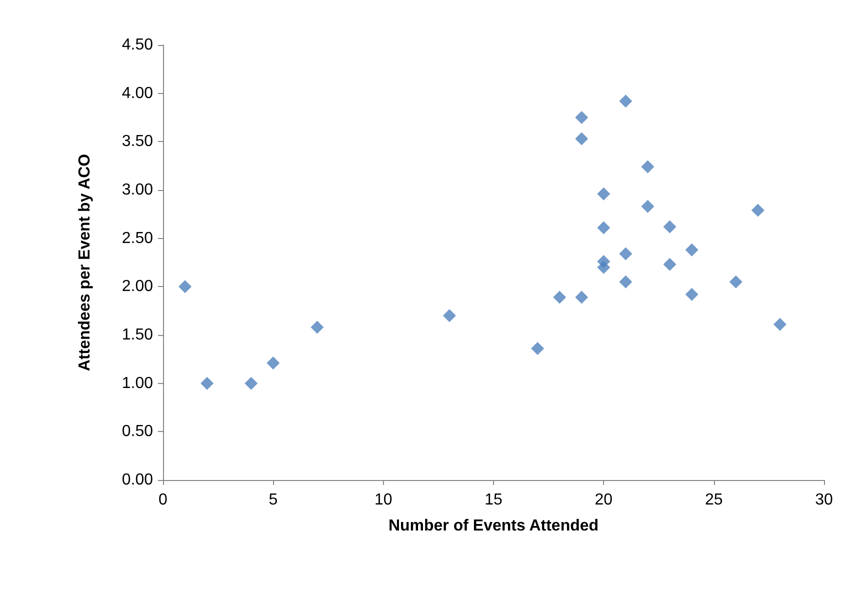 The image size is (862, 606). What do you see at coordinates (493, 500) in the screenshot?
I see `x-tick-label: 15` at bounding box center [493, 500].